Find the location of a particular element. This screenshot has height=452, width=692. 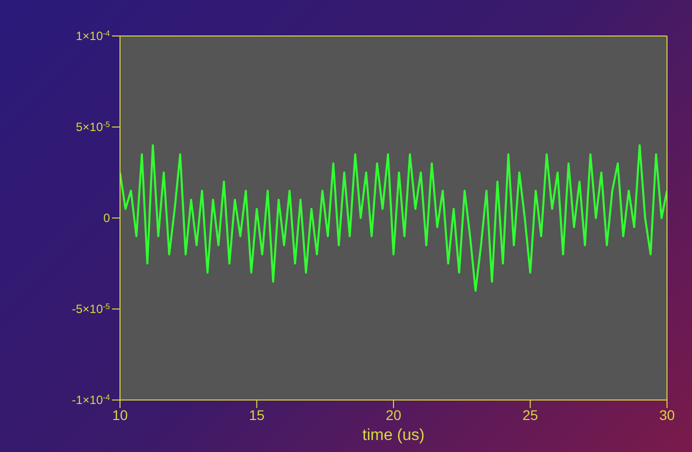

y-tick-label: -1×10$^{-4}$ is located at coordinates (91, 399).